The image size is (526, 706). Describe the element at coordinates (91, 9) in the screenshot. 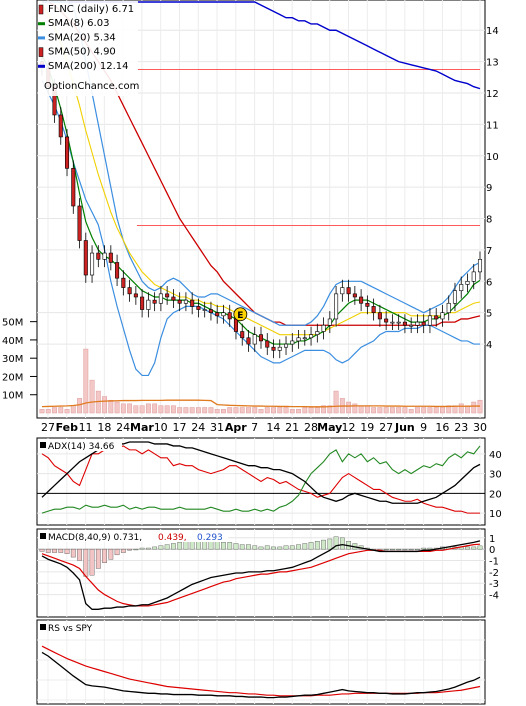

I see `legend-entry: FLNC (daily) 6.71` at that location.